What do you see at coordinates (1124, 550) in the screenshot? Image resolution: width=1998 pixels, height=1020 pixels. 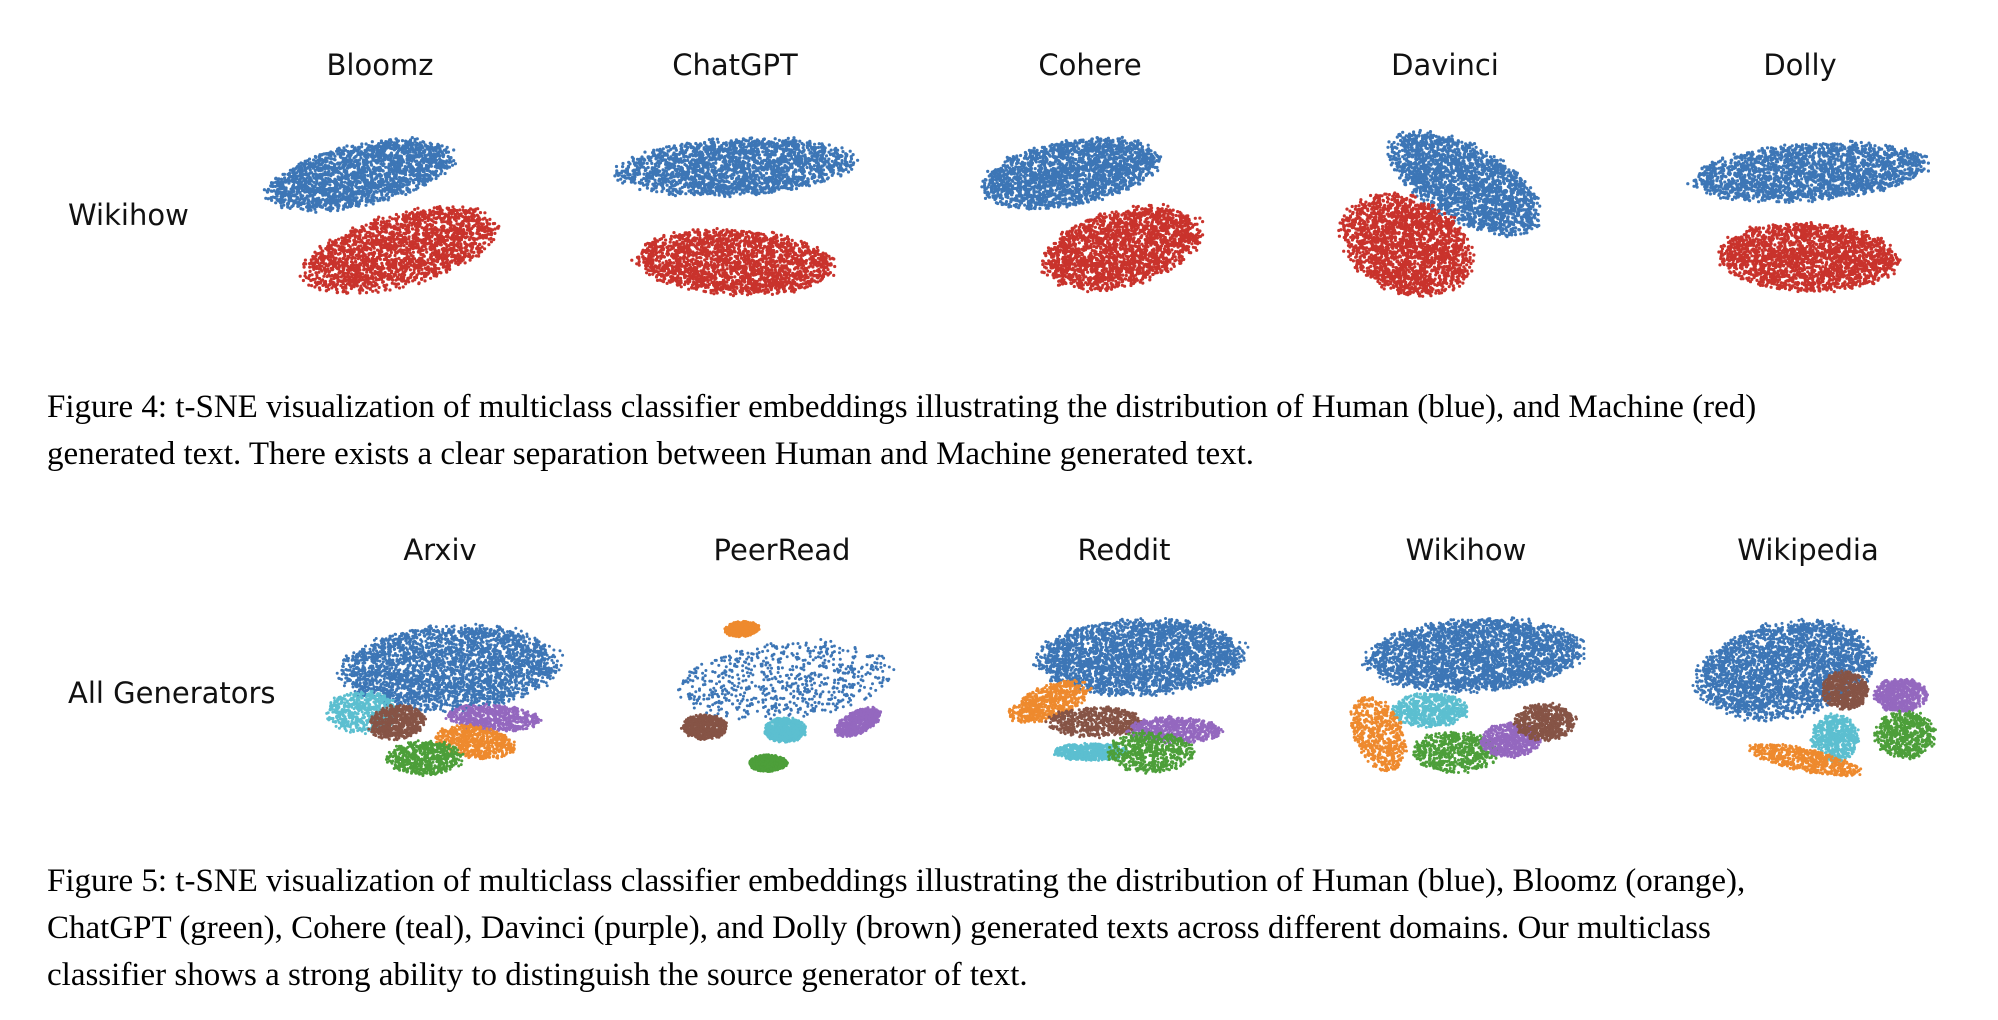 I see `fig5-col-title-3: Reddit` at bounding box center [1124, 550].